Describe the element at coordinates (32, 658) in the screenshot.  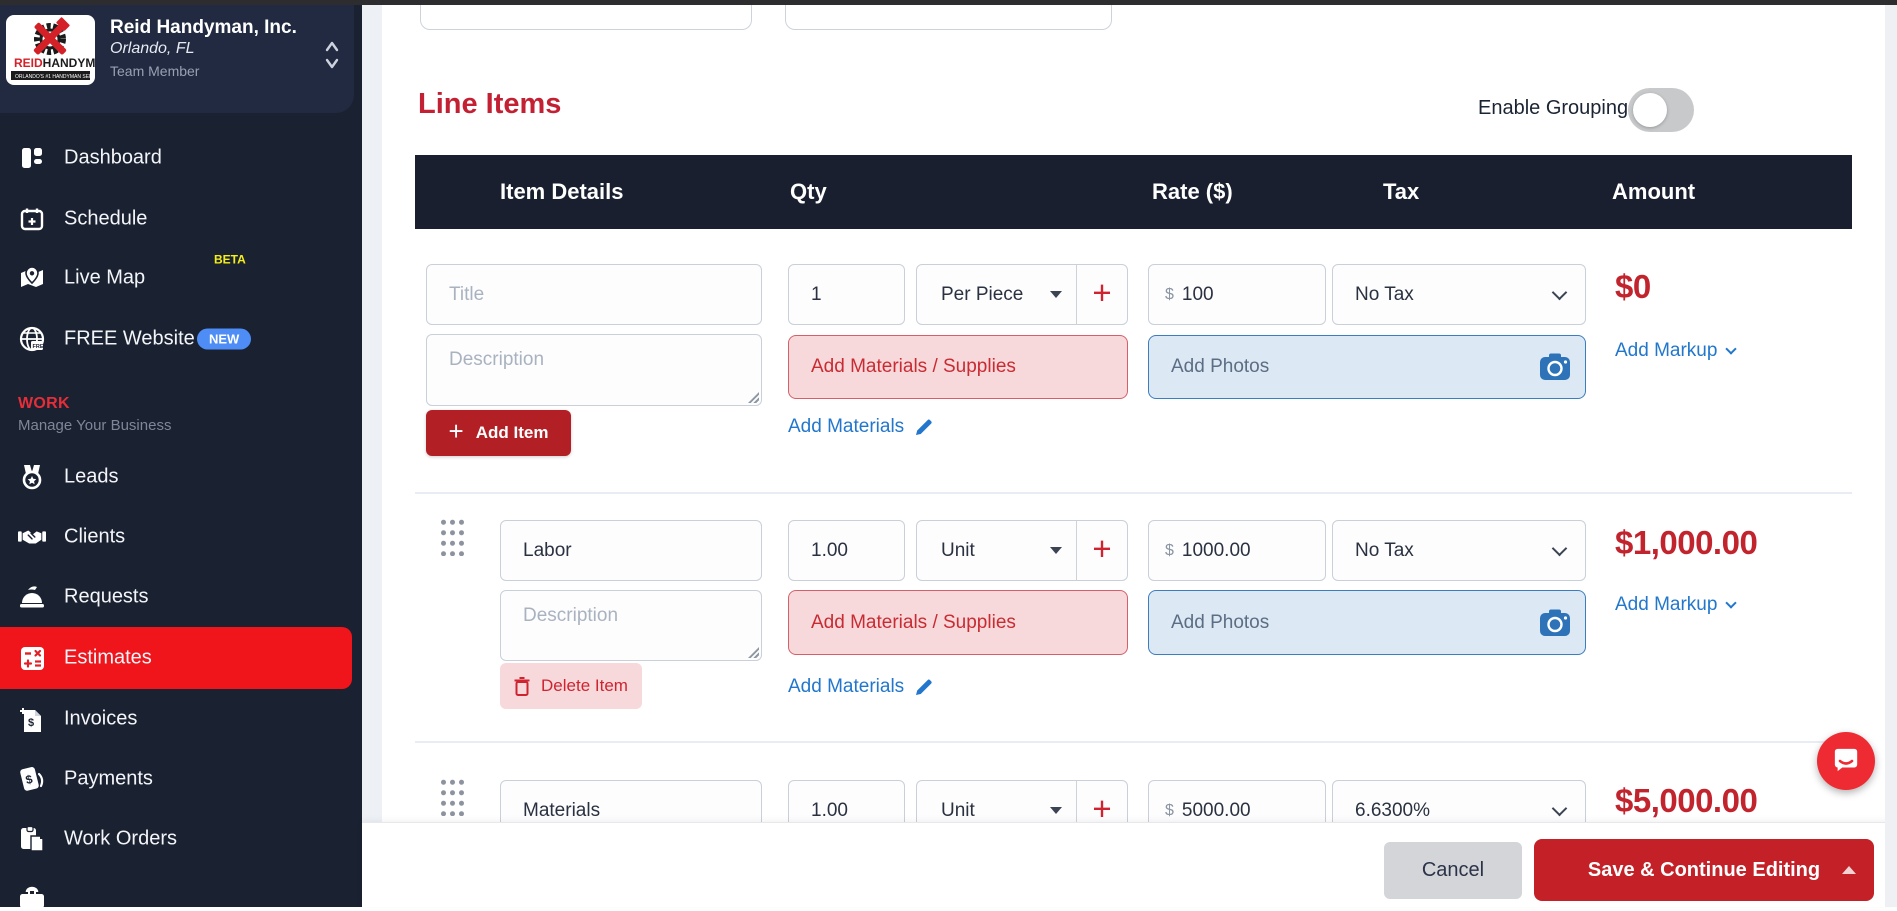
I see `calculator-icon` at that location.